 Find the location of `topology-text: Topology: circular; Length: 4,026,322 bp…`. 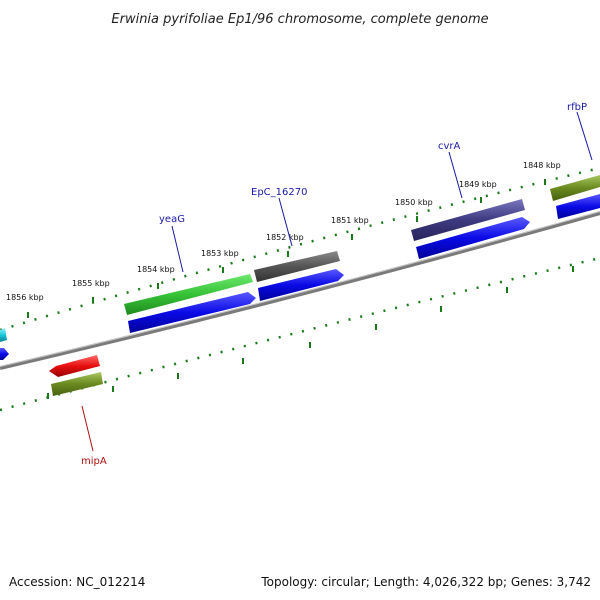

topology-text: Topology: circular; Length: 4,026,322 bp… is located at coordinates (426, 582).